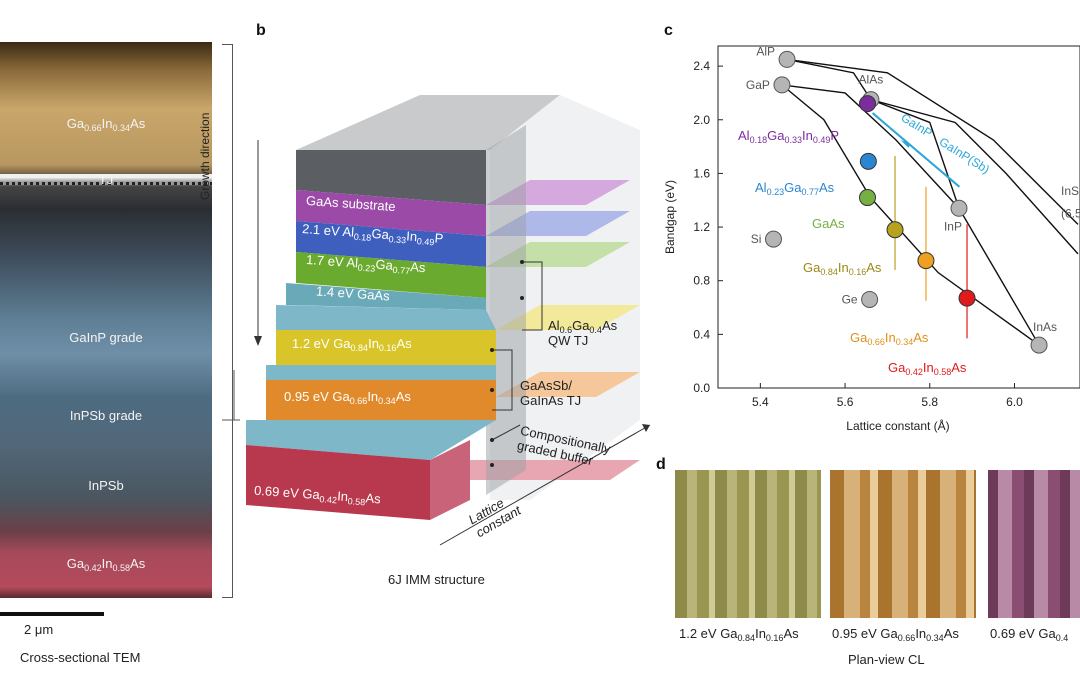 This screenshot has height=675, width=1080. What do you see at coordinates (905, 143) in the screenshot?
I see `galnp-arrow-head` at bounding box center [905, 143].